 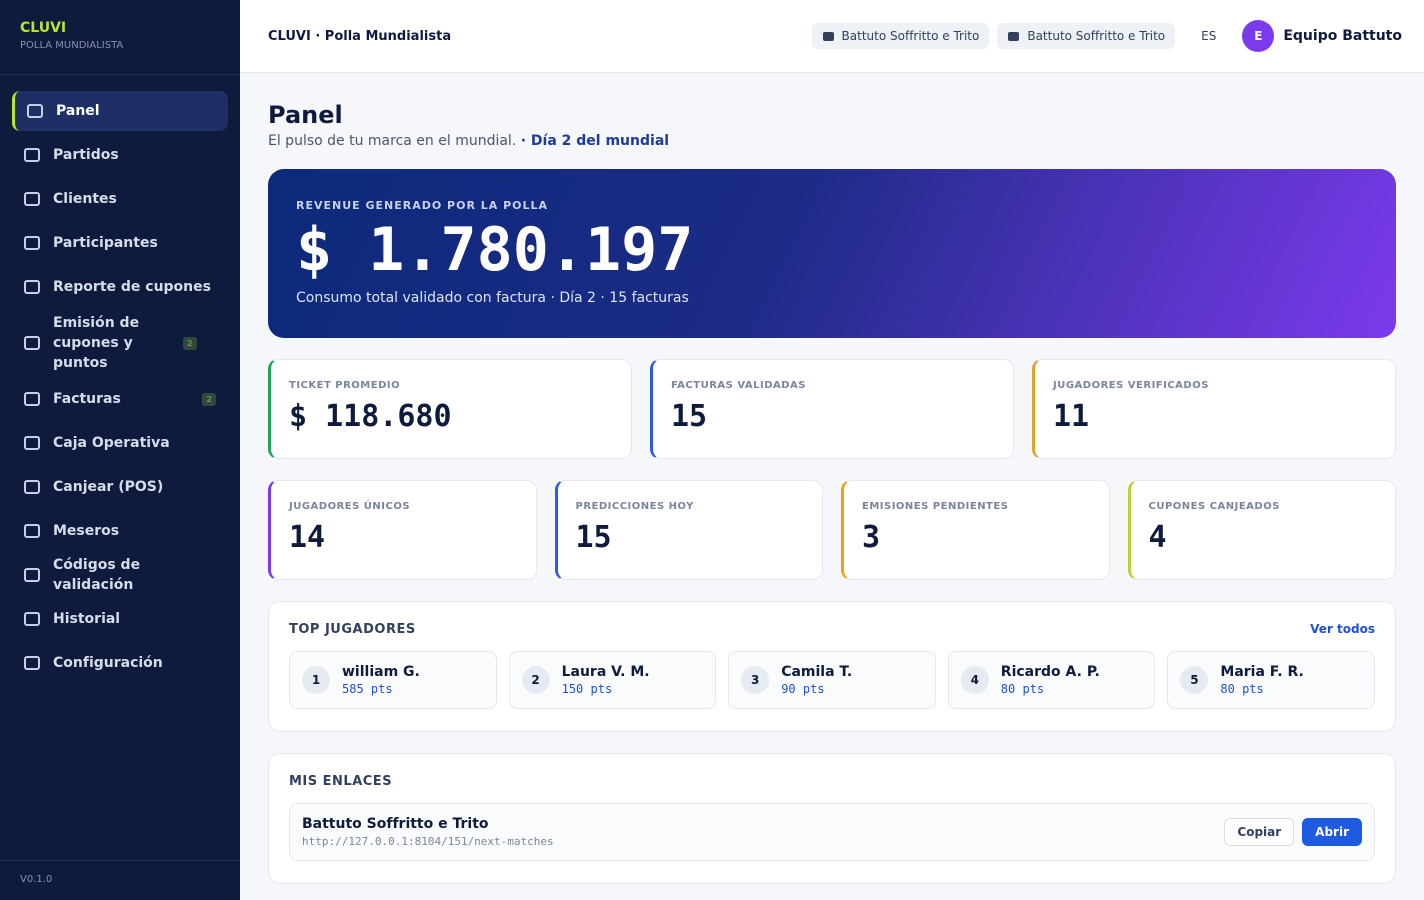 I want to click on language: ES, so click(x=1209, y=36).